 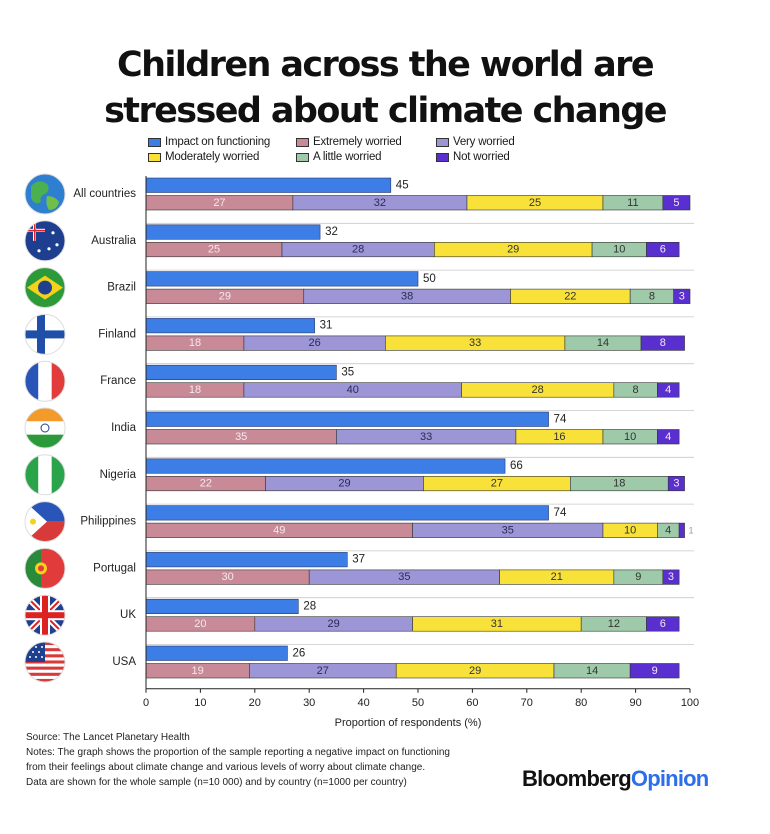 What do you see at coordinates (535, 203) in the screenshot?
I see `data-label-segment: 25` at bounding box center [535, 203].